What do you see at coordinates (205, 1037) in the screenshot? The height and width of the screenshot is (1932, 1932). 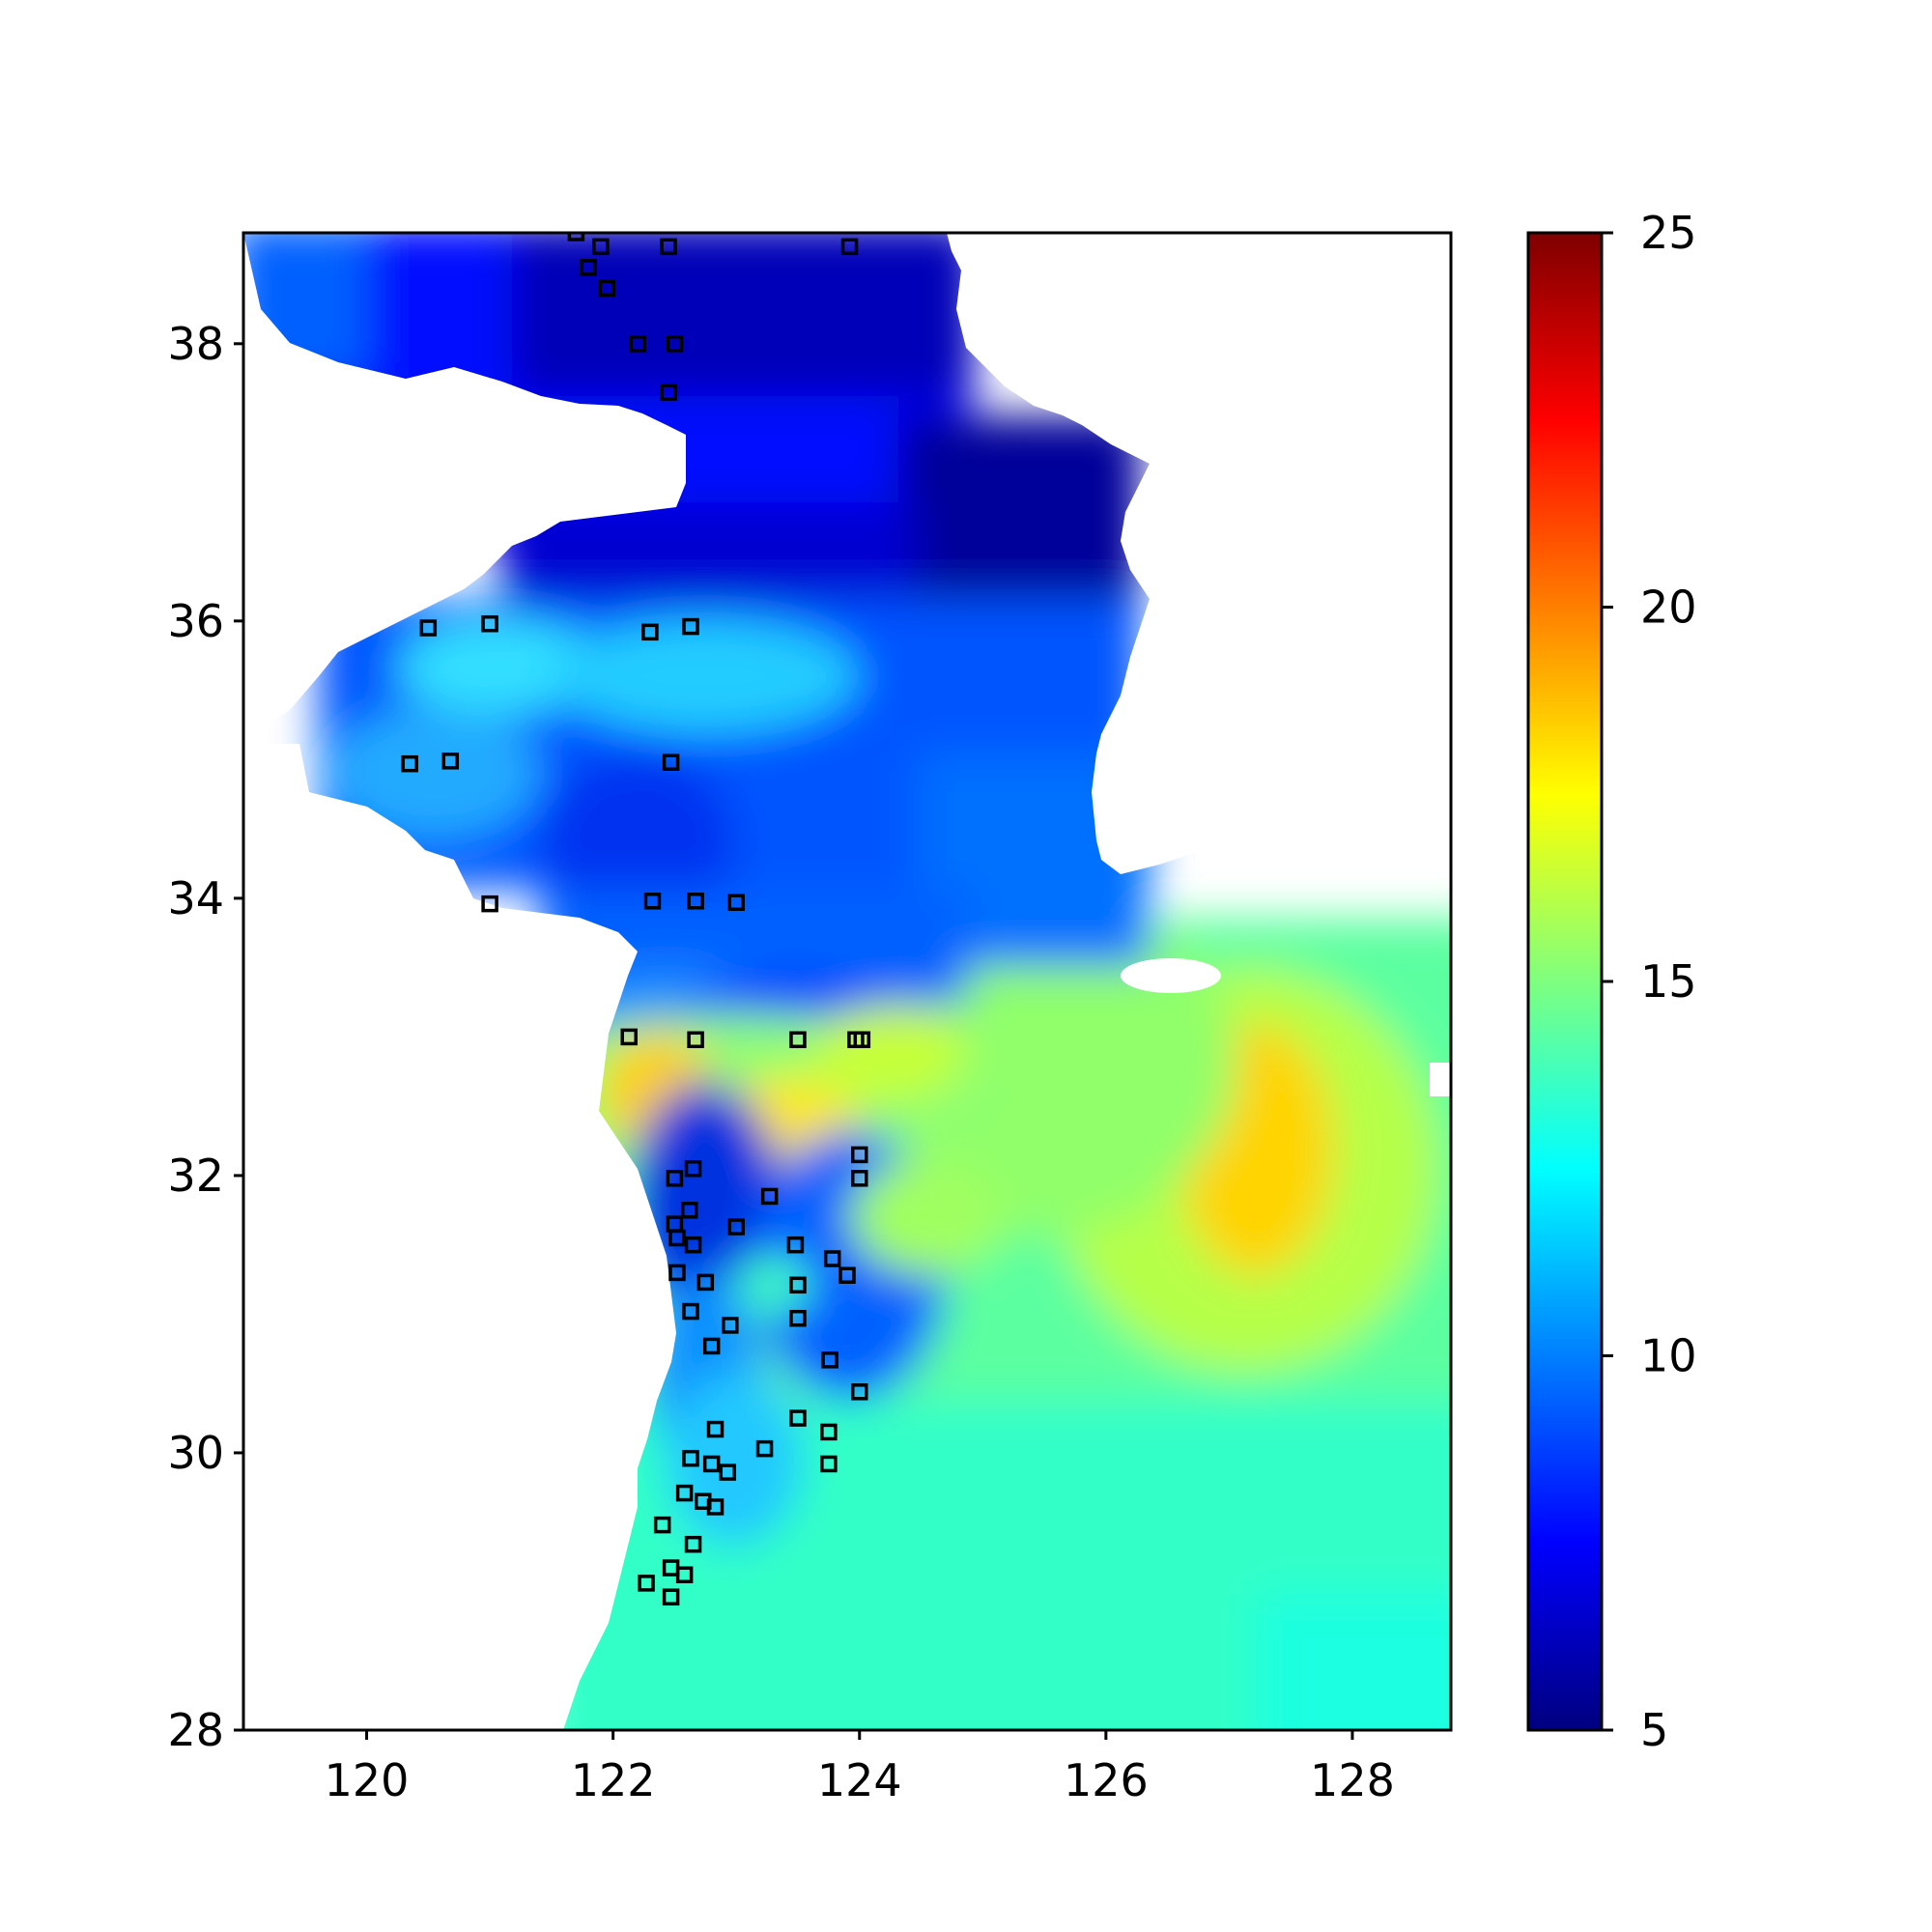 I see `y-axis: 28 30 32 34 36 38` at bounding box center [205, 1037].